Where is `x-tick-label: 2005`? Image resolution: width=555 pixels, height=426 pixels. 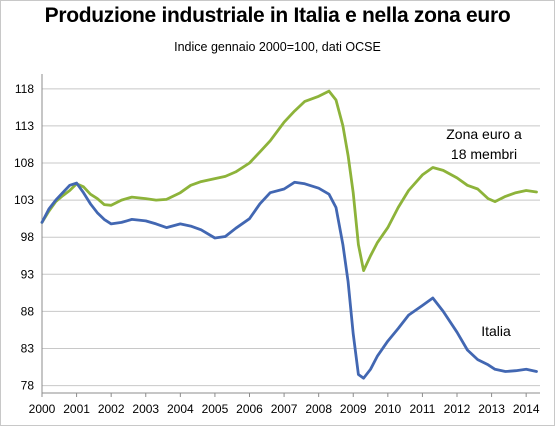
x-tick-label: 2005 is located at coordinates (215, 409).